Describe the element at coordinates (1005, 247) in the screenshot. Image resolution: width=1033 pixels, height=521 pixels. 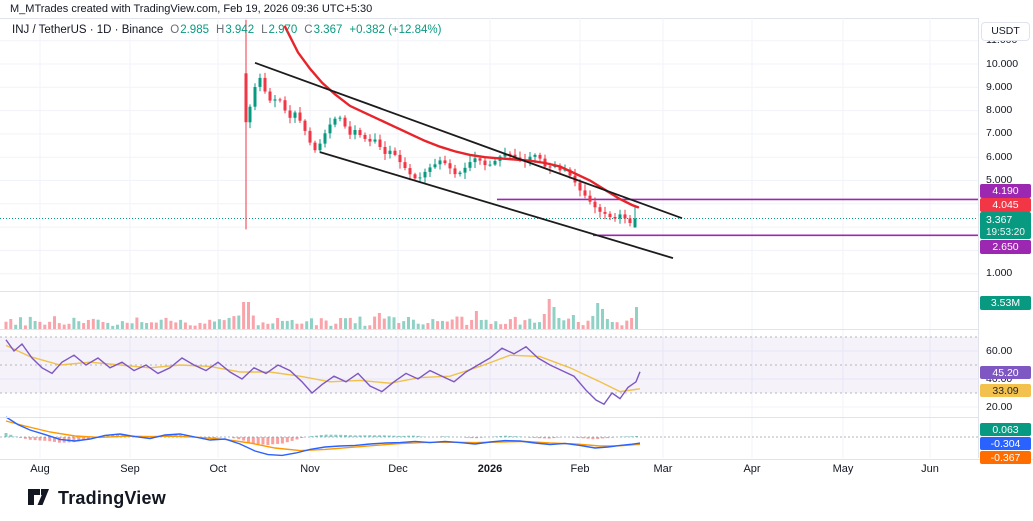
I see `level-badge-2650: 2.650` at that location.